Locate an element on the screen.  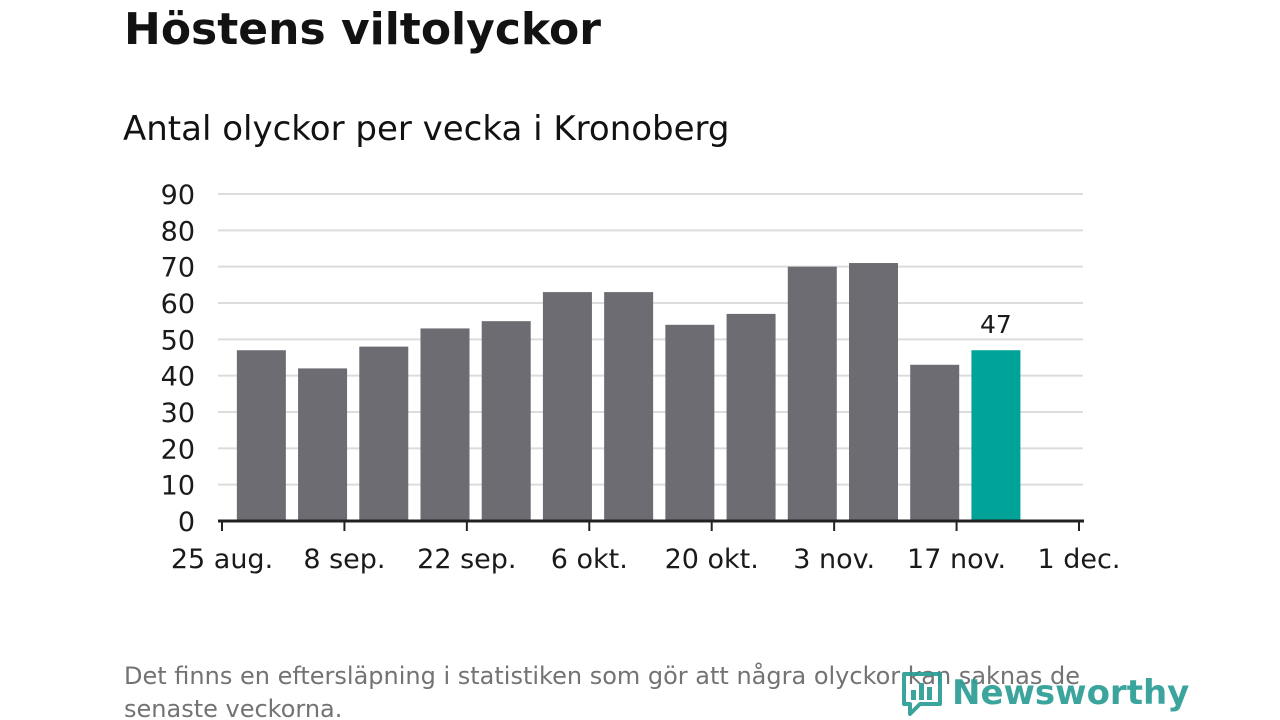
x-tick-label: 3 nov. is located at coordinates (834, 559).